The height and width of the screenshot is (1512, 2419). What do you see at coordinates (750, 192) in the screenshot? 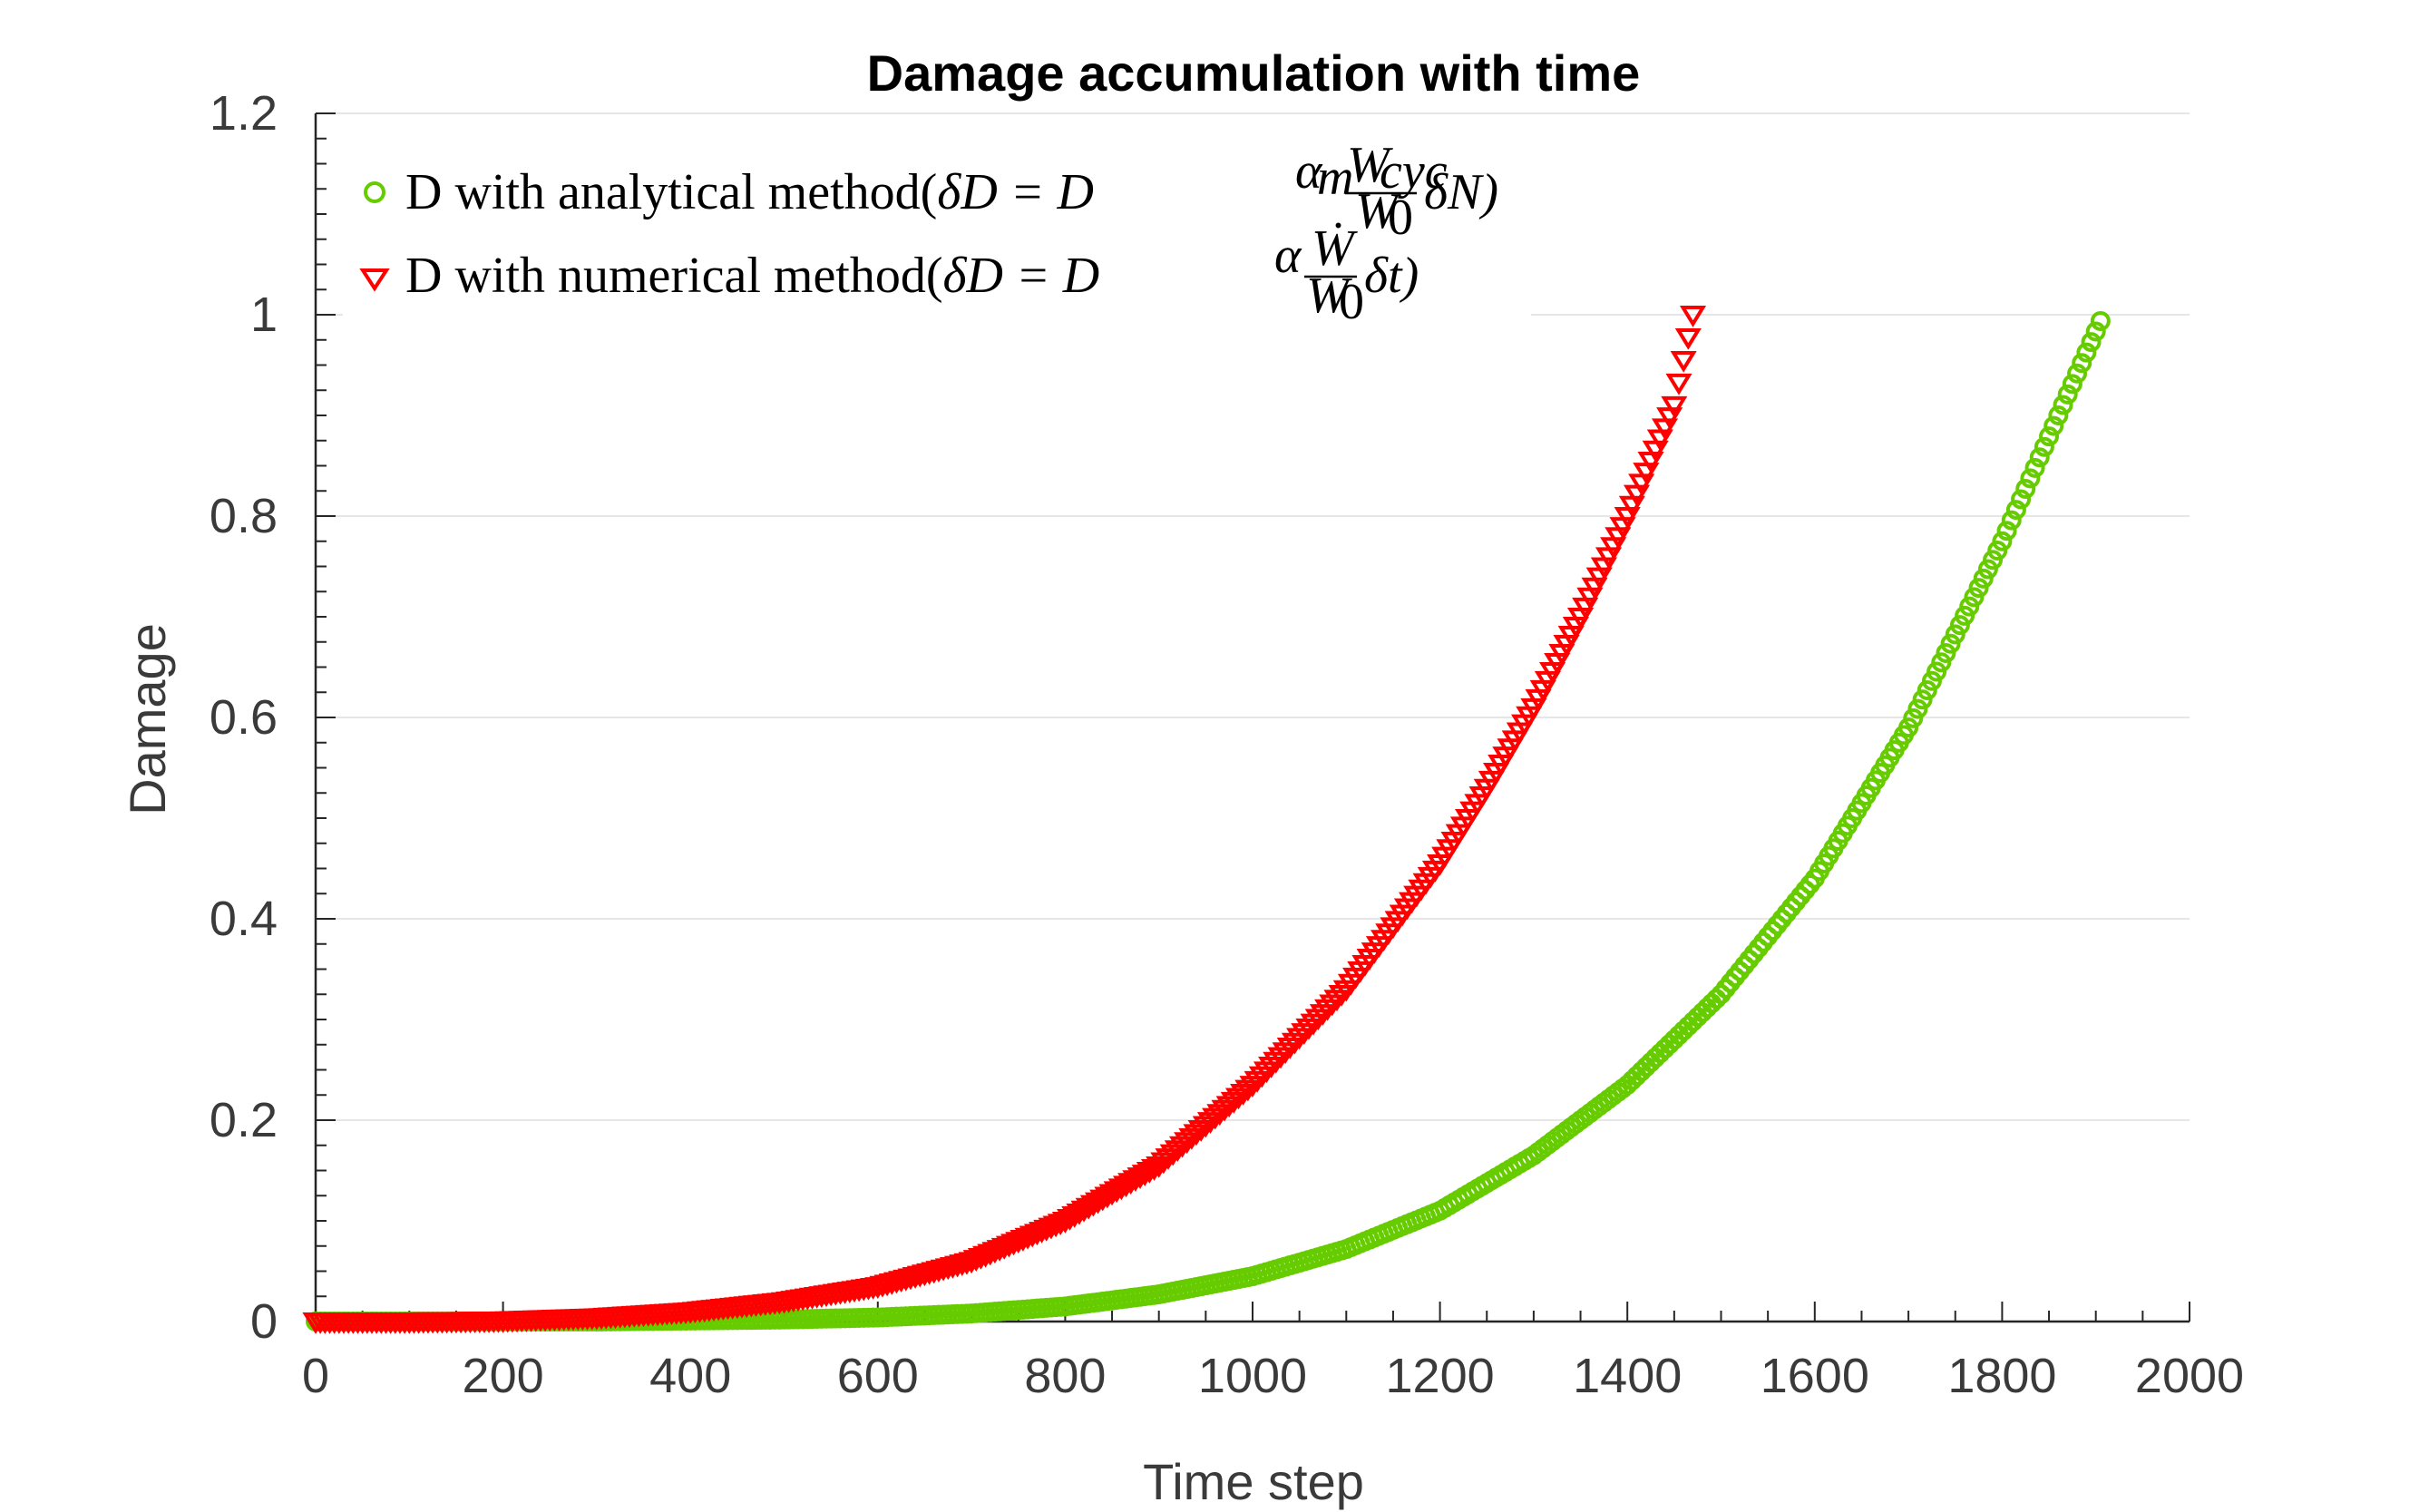
I see `legend-label-analytical: D with analytical method(δD = D` at bounding box center [750, 192].